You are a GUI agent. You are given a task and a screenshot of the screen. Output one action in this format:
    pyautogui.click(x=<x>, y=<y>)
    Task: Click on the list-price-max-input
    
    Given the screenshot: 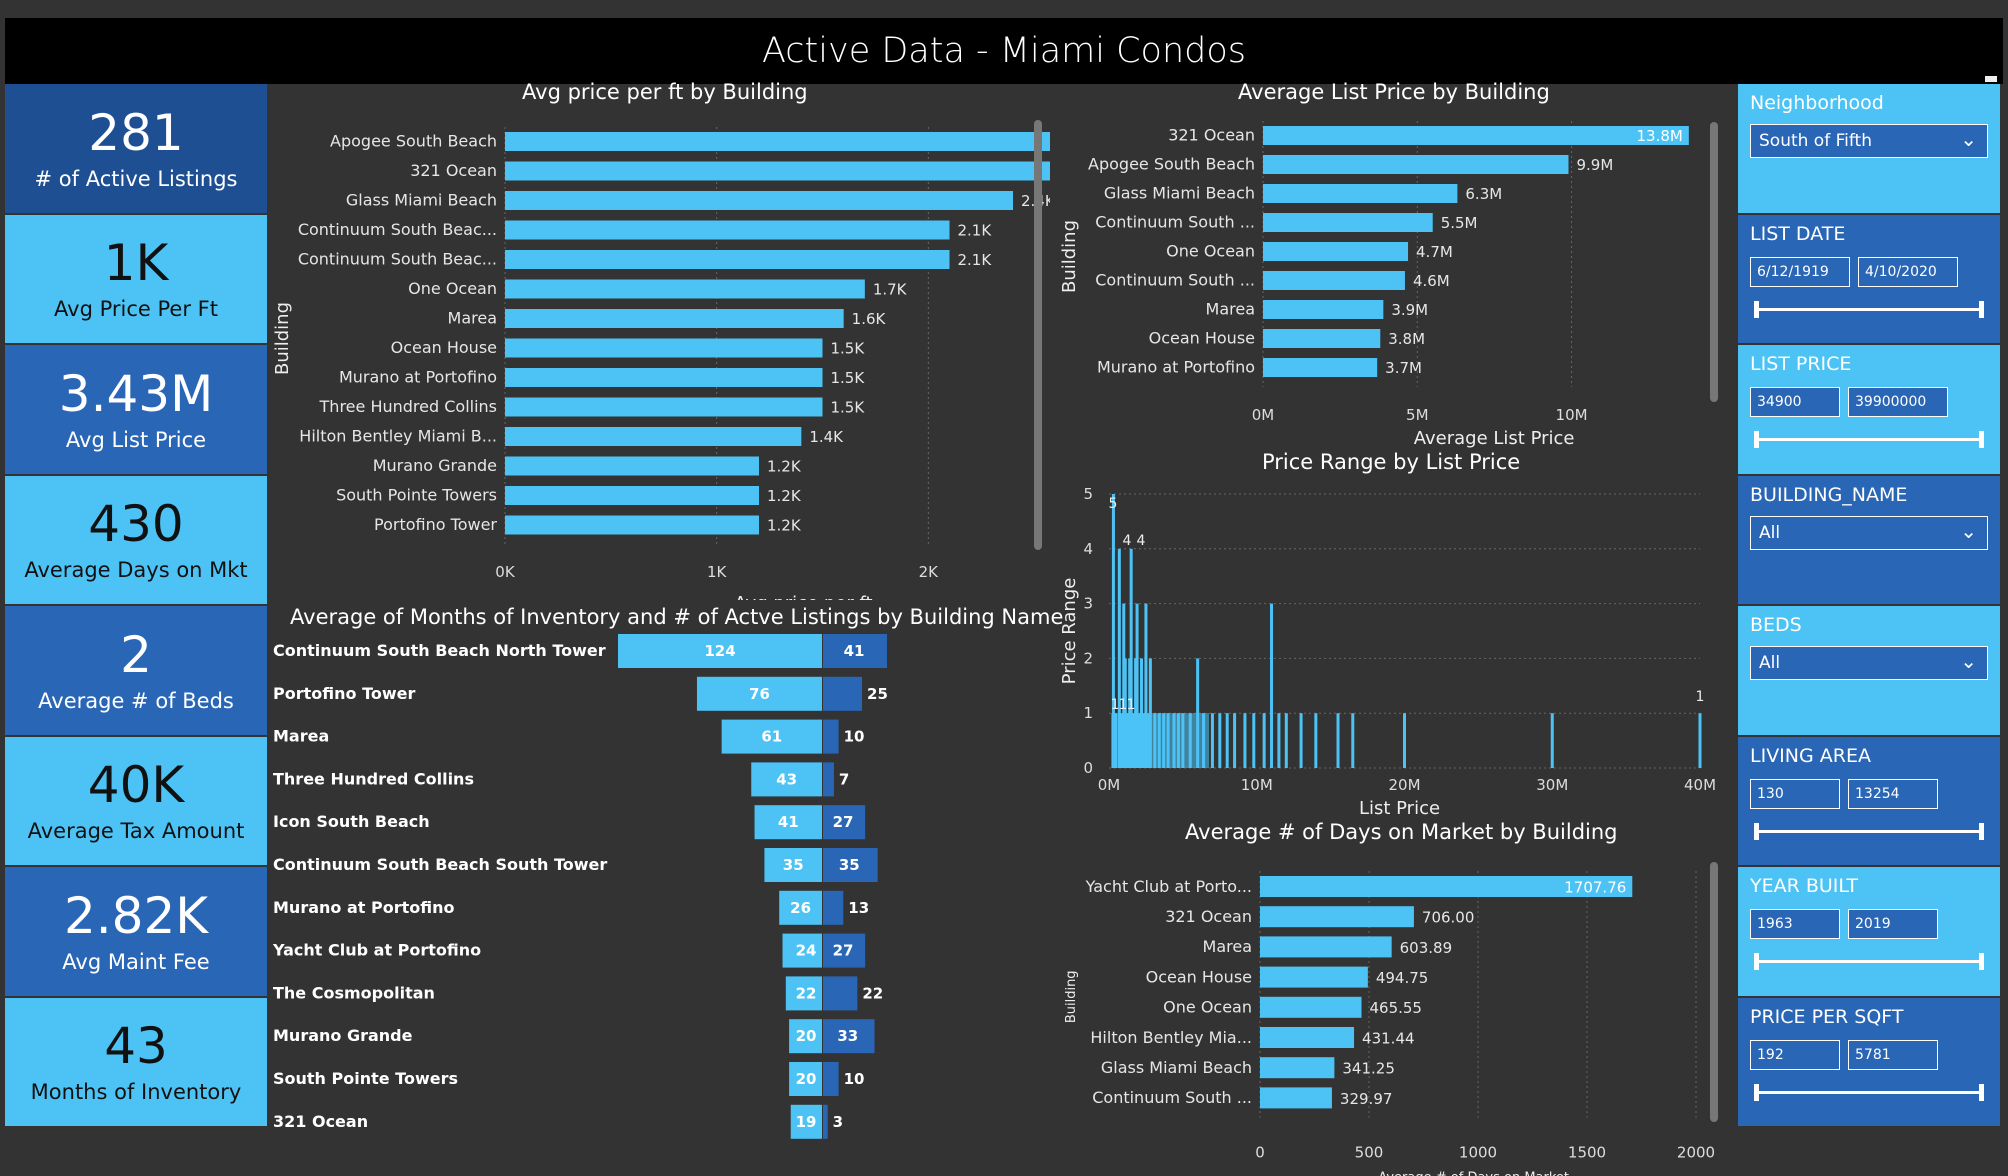 What is the action you would take?
    pyautogui.click(x=1898, y=402)
    